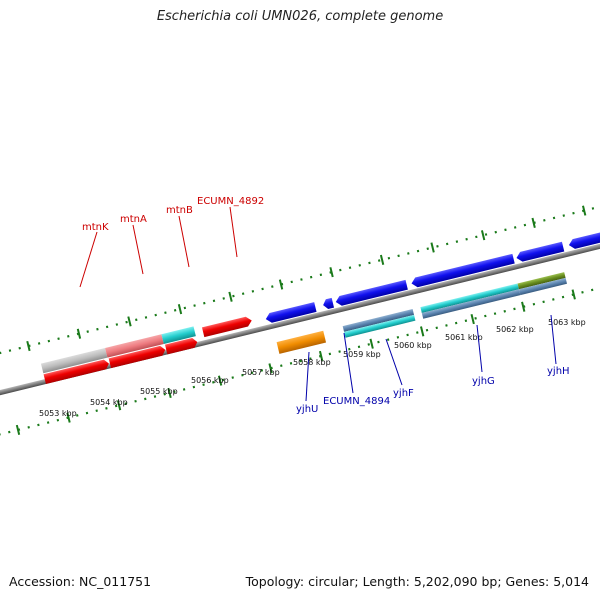 Image resolution: width=600 pixels, height=600 pixels. Describe the element at coordinates (179, 210) in the screenshot. I see `gene-label-mtnB: mtnB` at that location.